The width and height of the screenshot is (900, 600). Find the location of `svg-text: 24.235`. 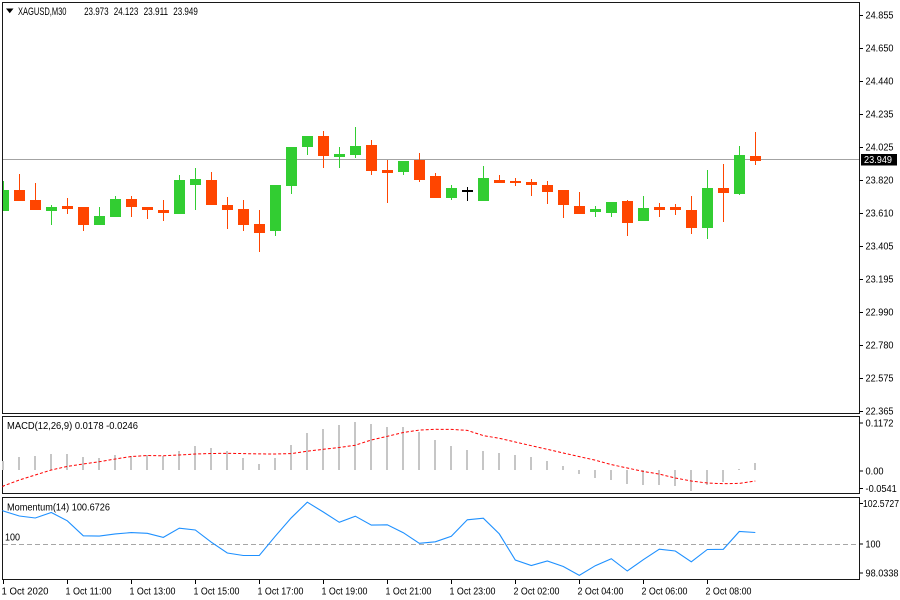

svg-text: 24.235 is located at coordinates (880, 115).